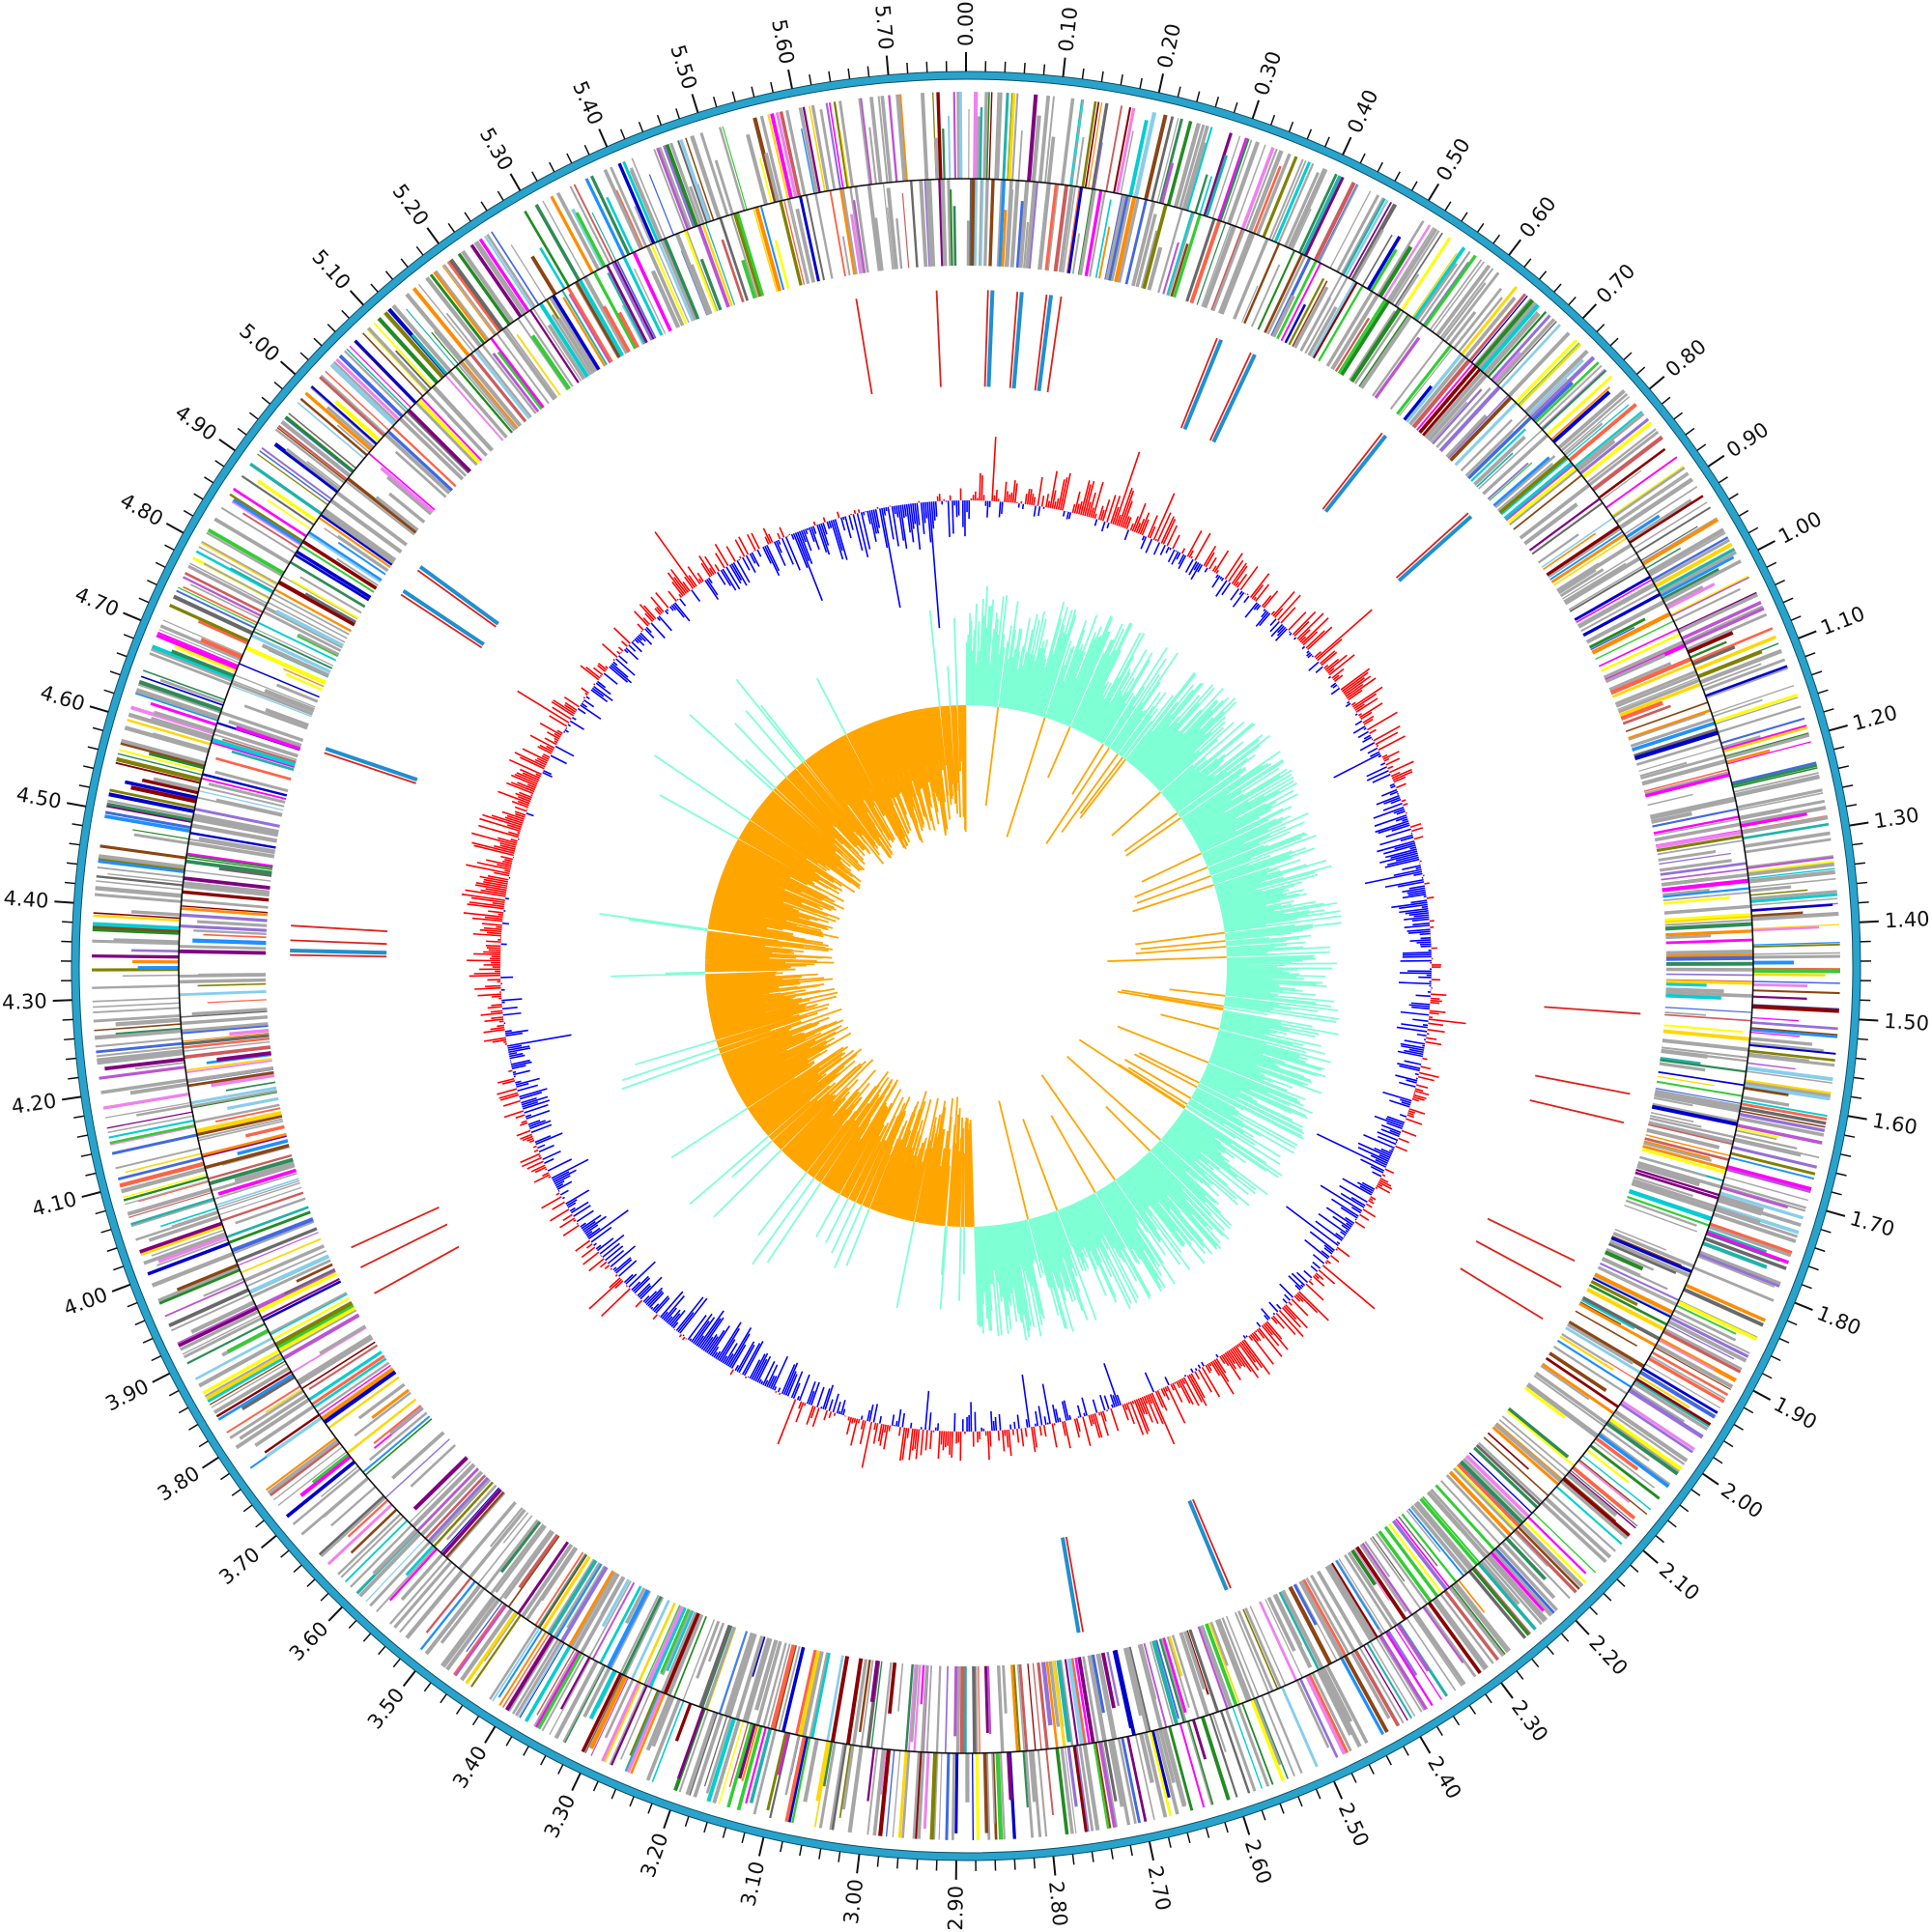 The image size is (1932, 1932). I want to click on scale-tick-label: 4.30, so click(25, 1002).